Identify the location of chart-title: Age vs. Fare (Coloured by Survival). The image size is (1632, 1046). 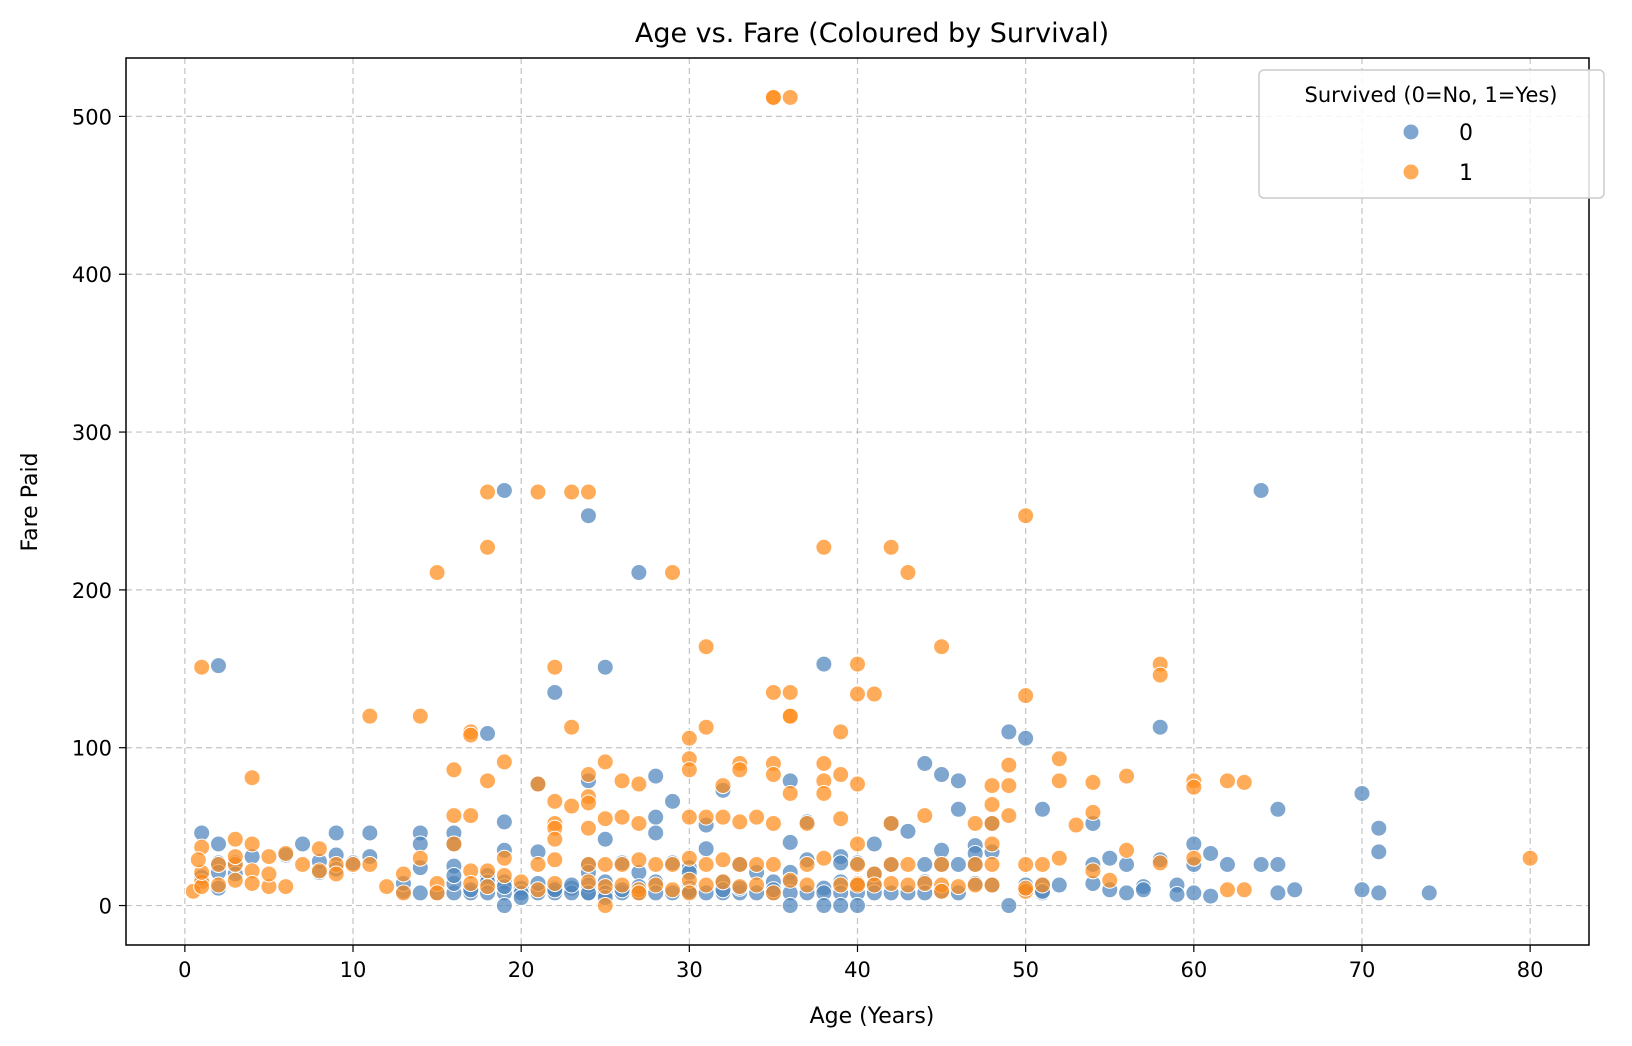
(872, 33).